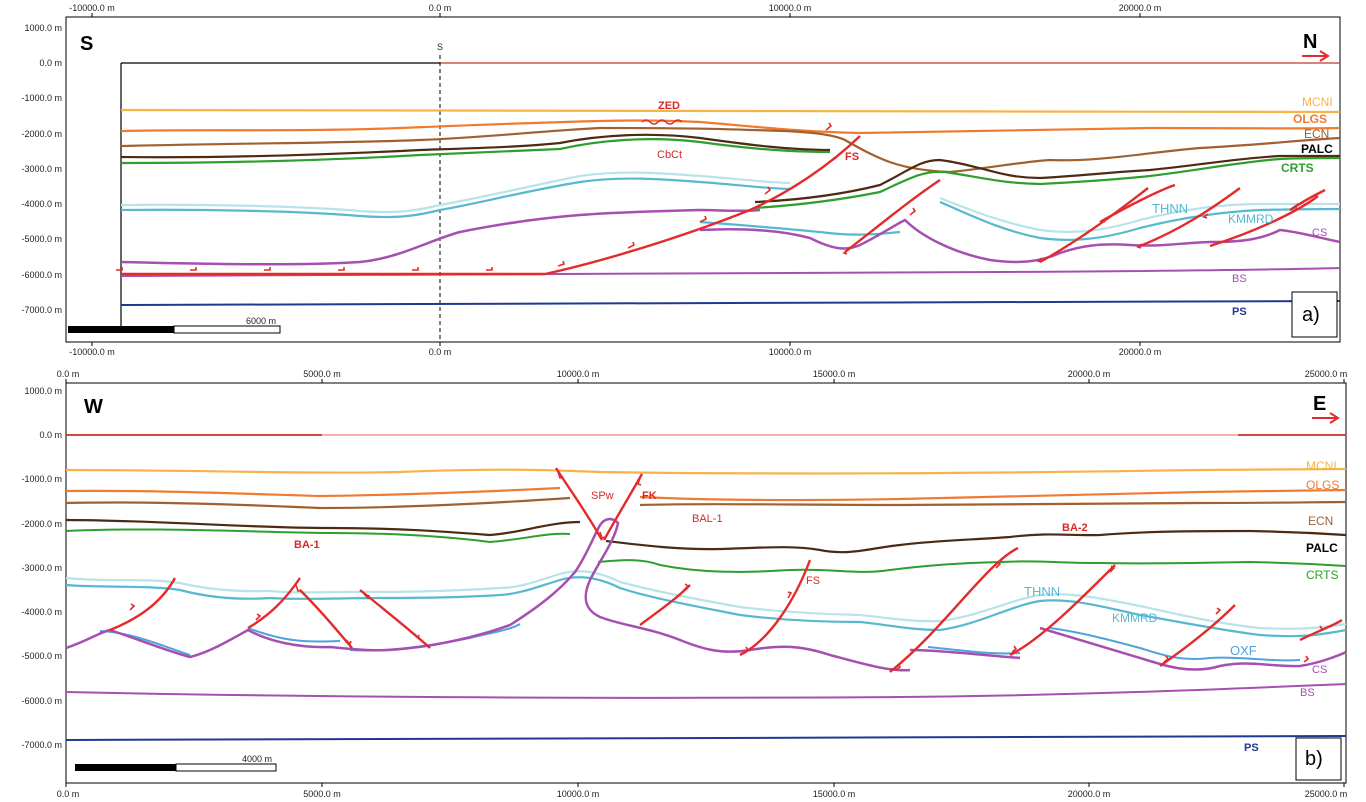 Image resolution: width=1366 pixels, height=802 pixels. Describe the element at coordinates (1310, 42) in the screenshot. I see `panel-a-orientation-right: N` at that location.